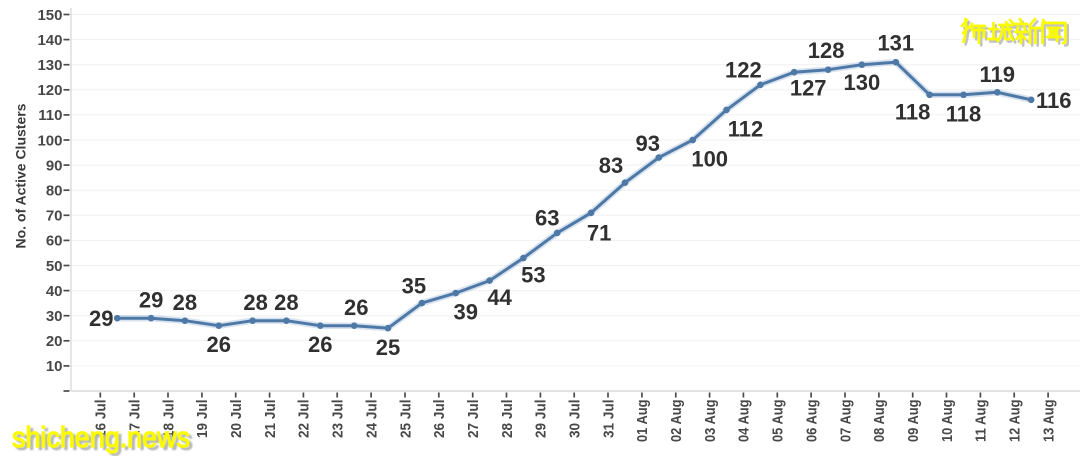 The width and height of the screenshot is (1080, 456). I want to click on svg-text: 140, so click(49, 40).